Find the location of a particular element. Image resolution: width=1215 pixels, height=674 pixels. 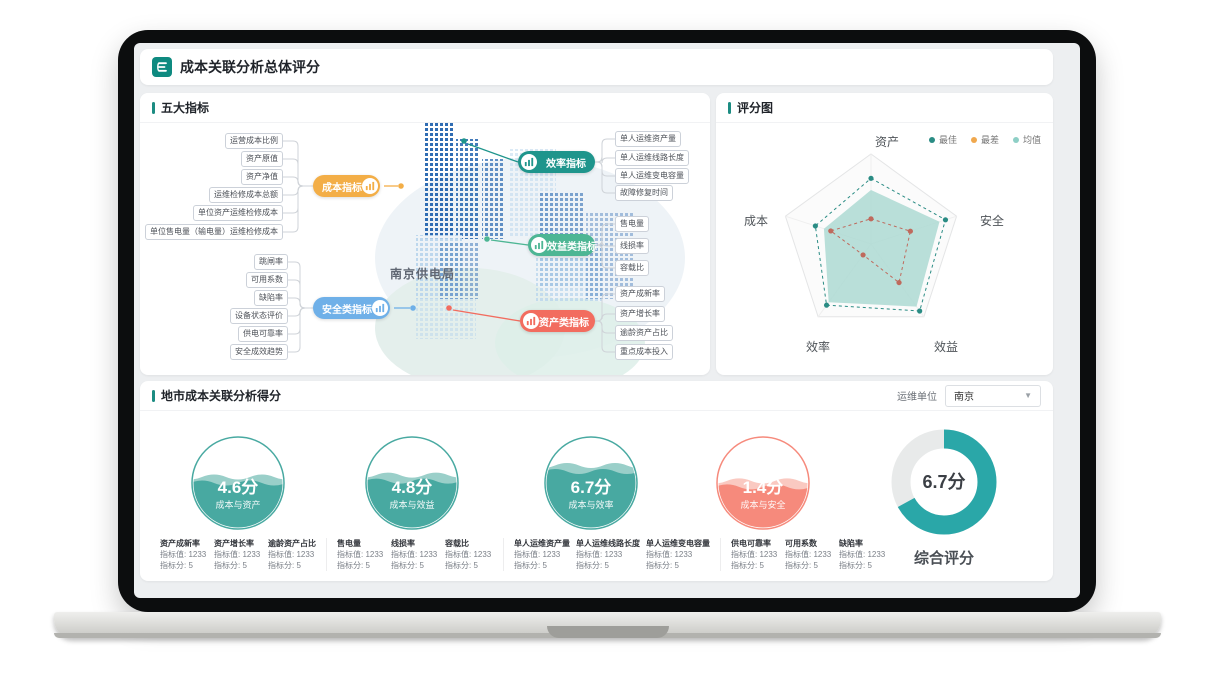

metric-title: 容载比 is located at coordinates (457, 543).